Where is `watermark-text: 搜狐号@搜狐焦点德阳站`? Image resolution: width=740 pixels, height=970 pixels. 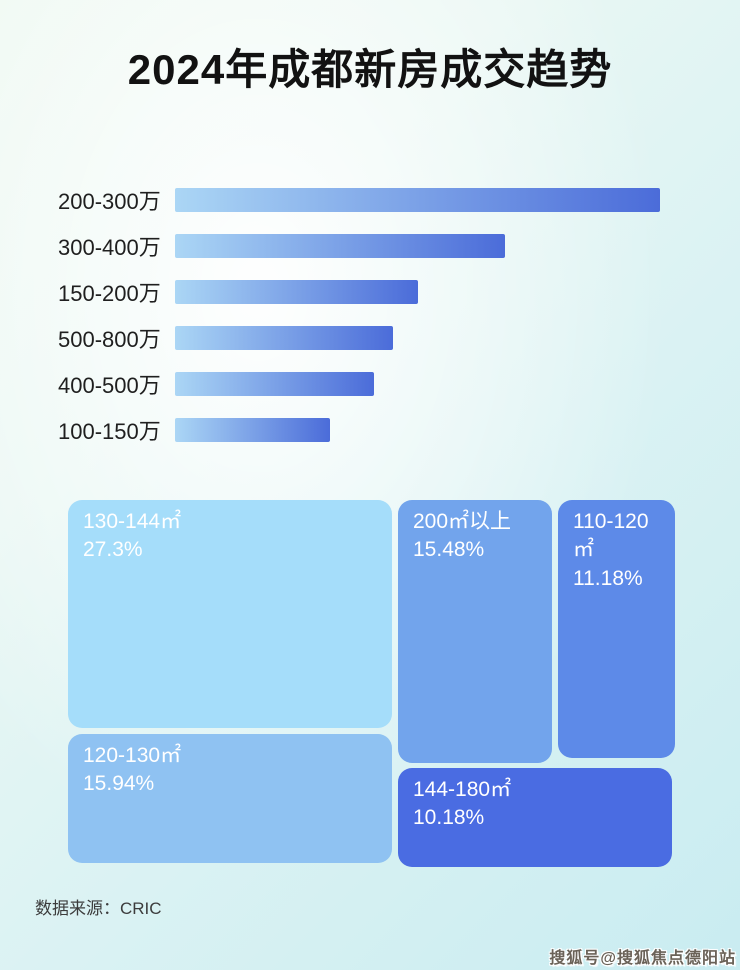 watermark-text: 搜狐号@搜狐焦点德阳站 is located at coordinates (642, 958).